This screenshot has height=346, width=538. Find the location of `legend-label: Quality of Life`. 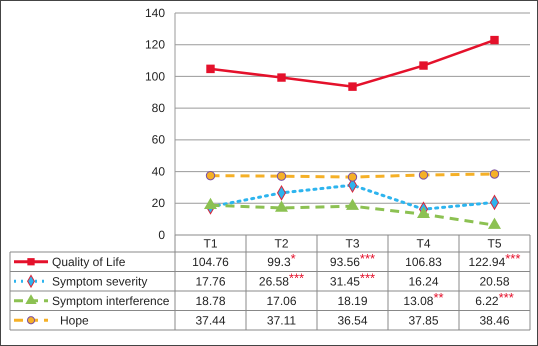

legend-label: Quality of Life is located at coordinates (89, 261).